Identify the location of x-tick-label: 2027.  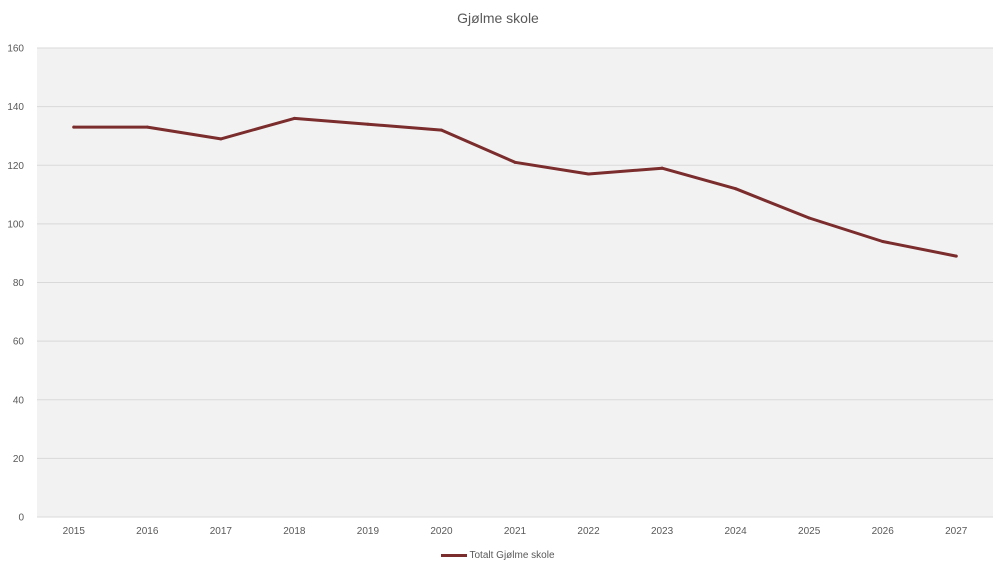
(956, 531).